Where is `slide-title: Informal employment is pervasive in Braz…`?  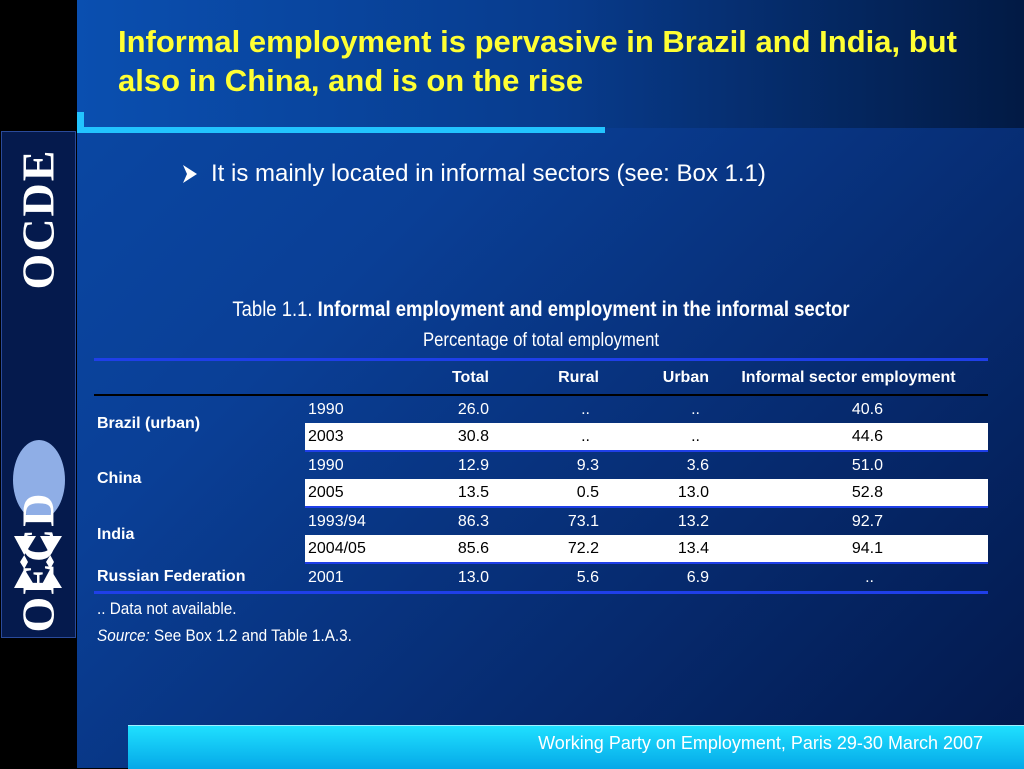
slide-title: Informal employment is pervasive in Braz… is located at coordinates (537, 61).